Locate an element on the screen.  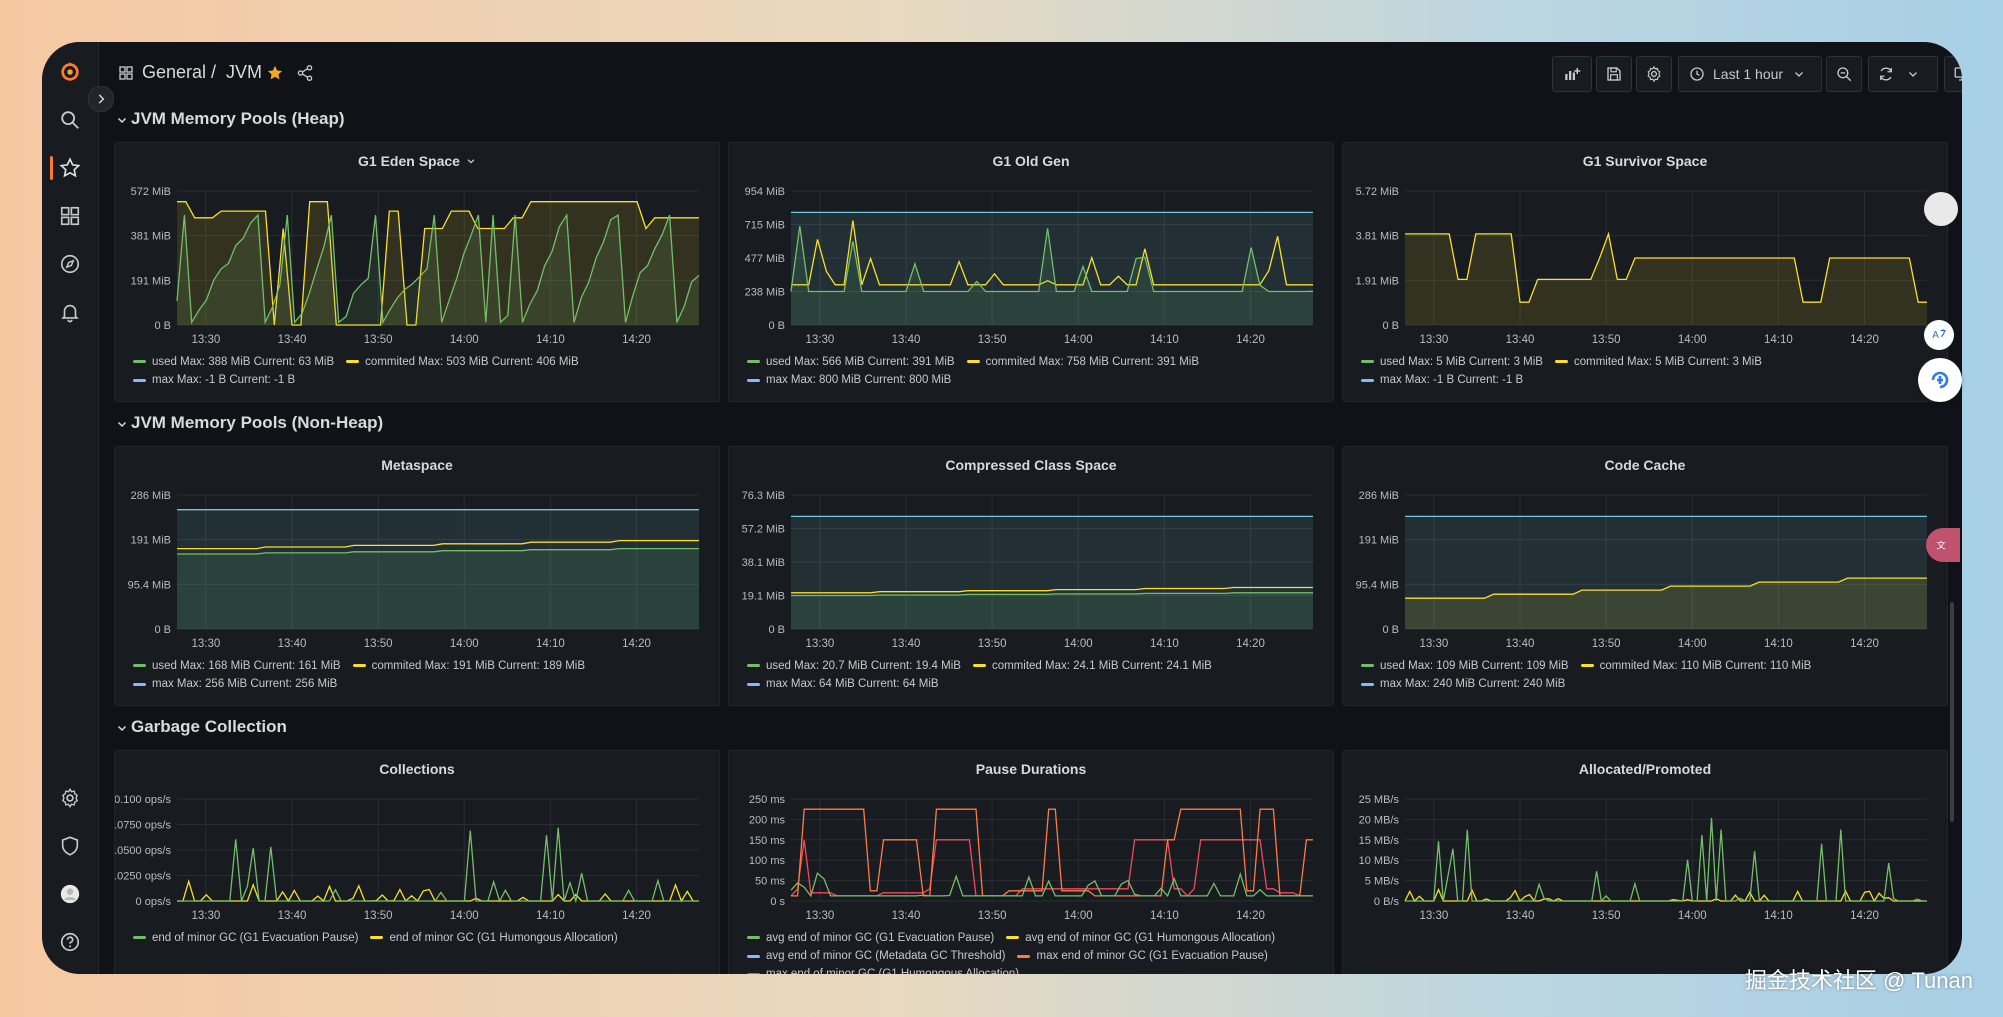
translate-side-tab-icon: 文 is located at coordinates (1943, 545).